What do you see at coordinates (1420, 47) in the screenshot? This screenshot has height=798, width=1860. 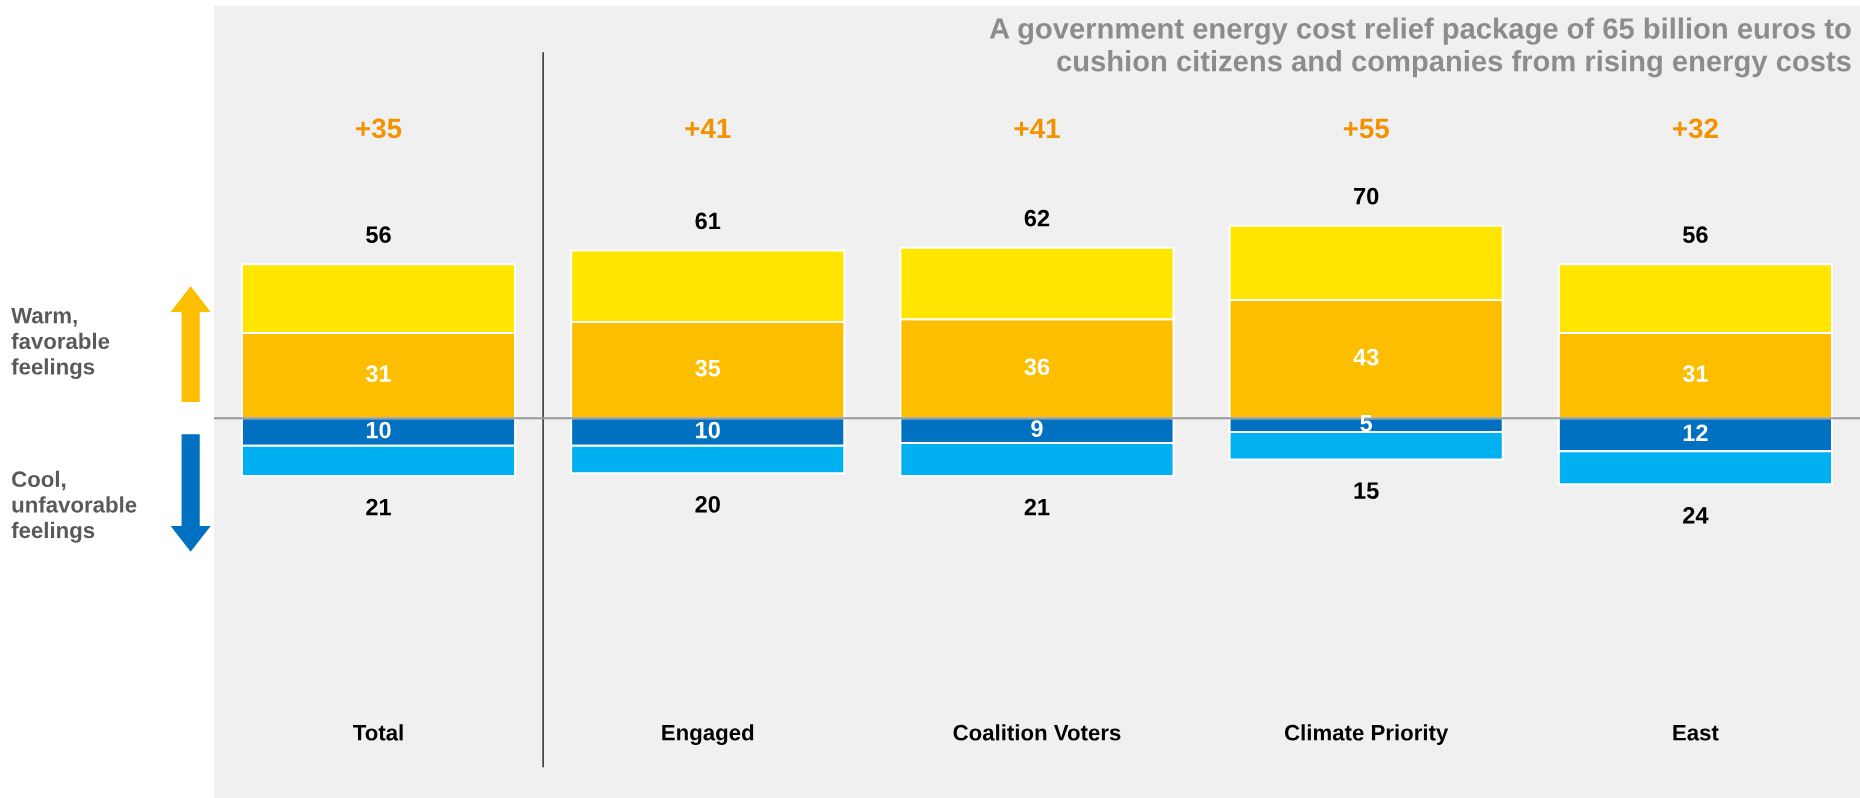 I see `text: A government energy cost relief package of 65 billion euros to cushion citizens and companies from rising energy costs` at bounding box center [1420, 47].